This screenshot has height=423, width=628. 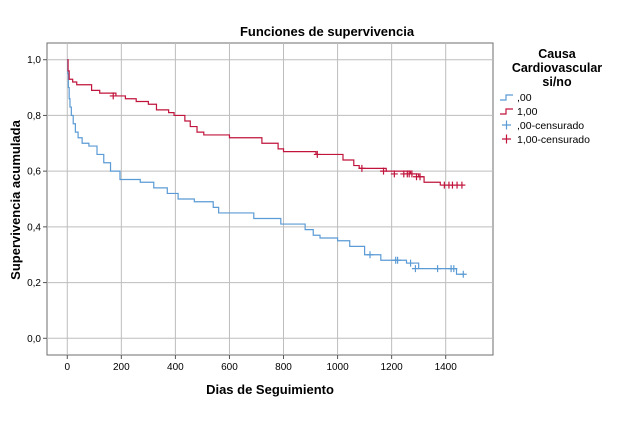 What do you see at coordinates (557, 82) in the screenshot?
I see `legend-title-line-3: si/no` at bounding box center [557, 82].